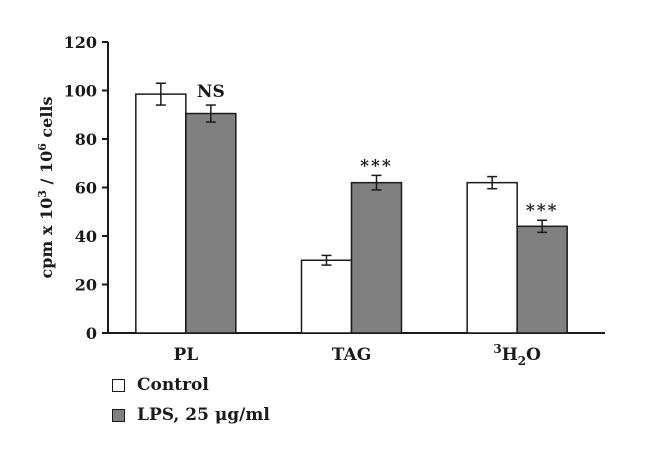 The width and height of the screenshot is (660, 455). I want to click on bar-tag-control, so click(326, 296).